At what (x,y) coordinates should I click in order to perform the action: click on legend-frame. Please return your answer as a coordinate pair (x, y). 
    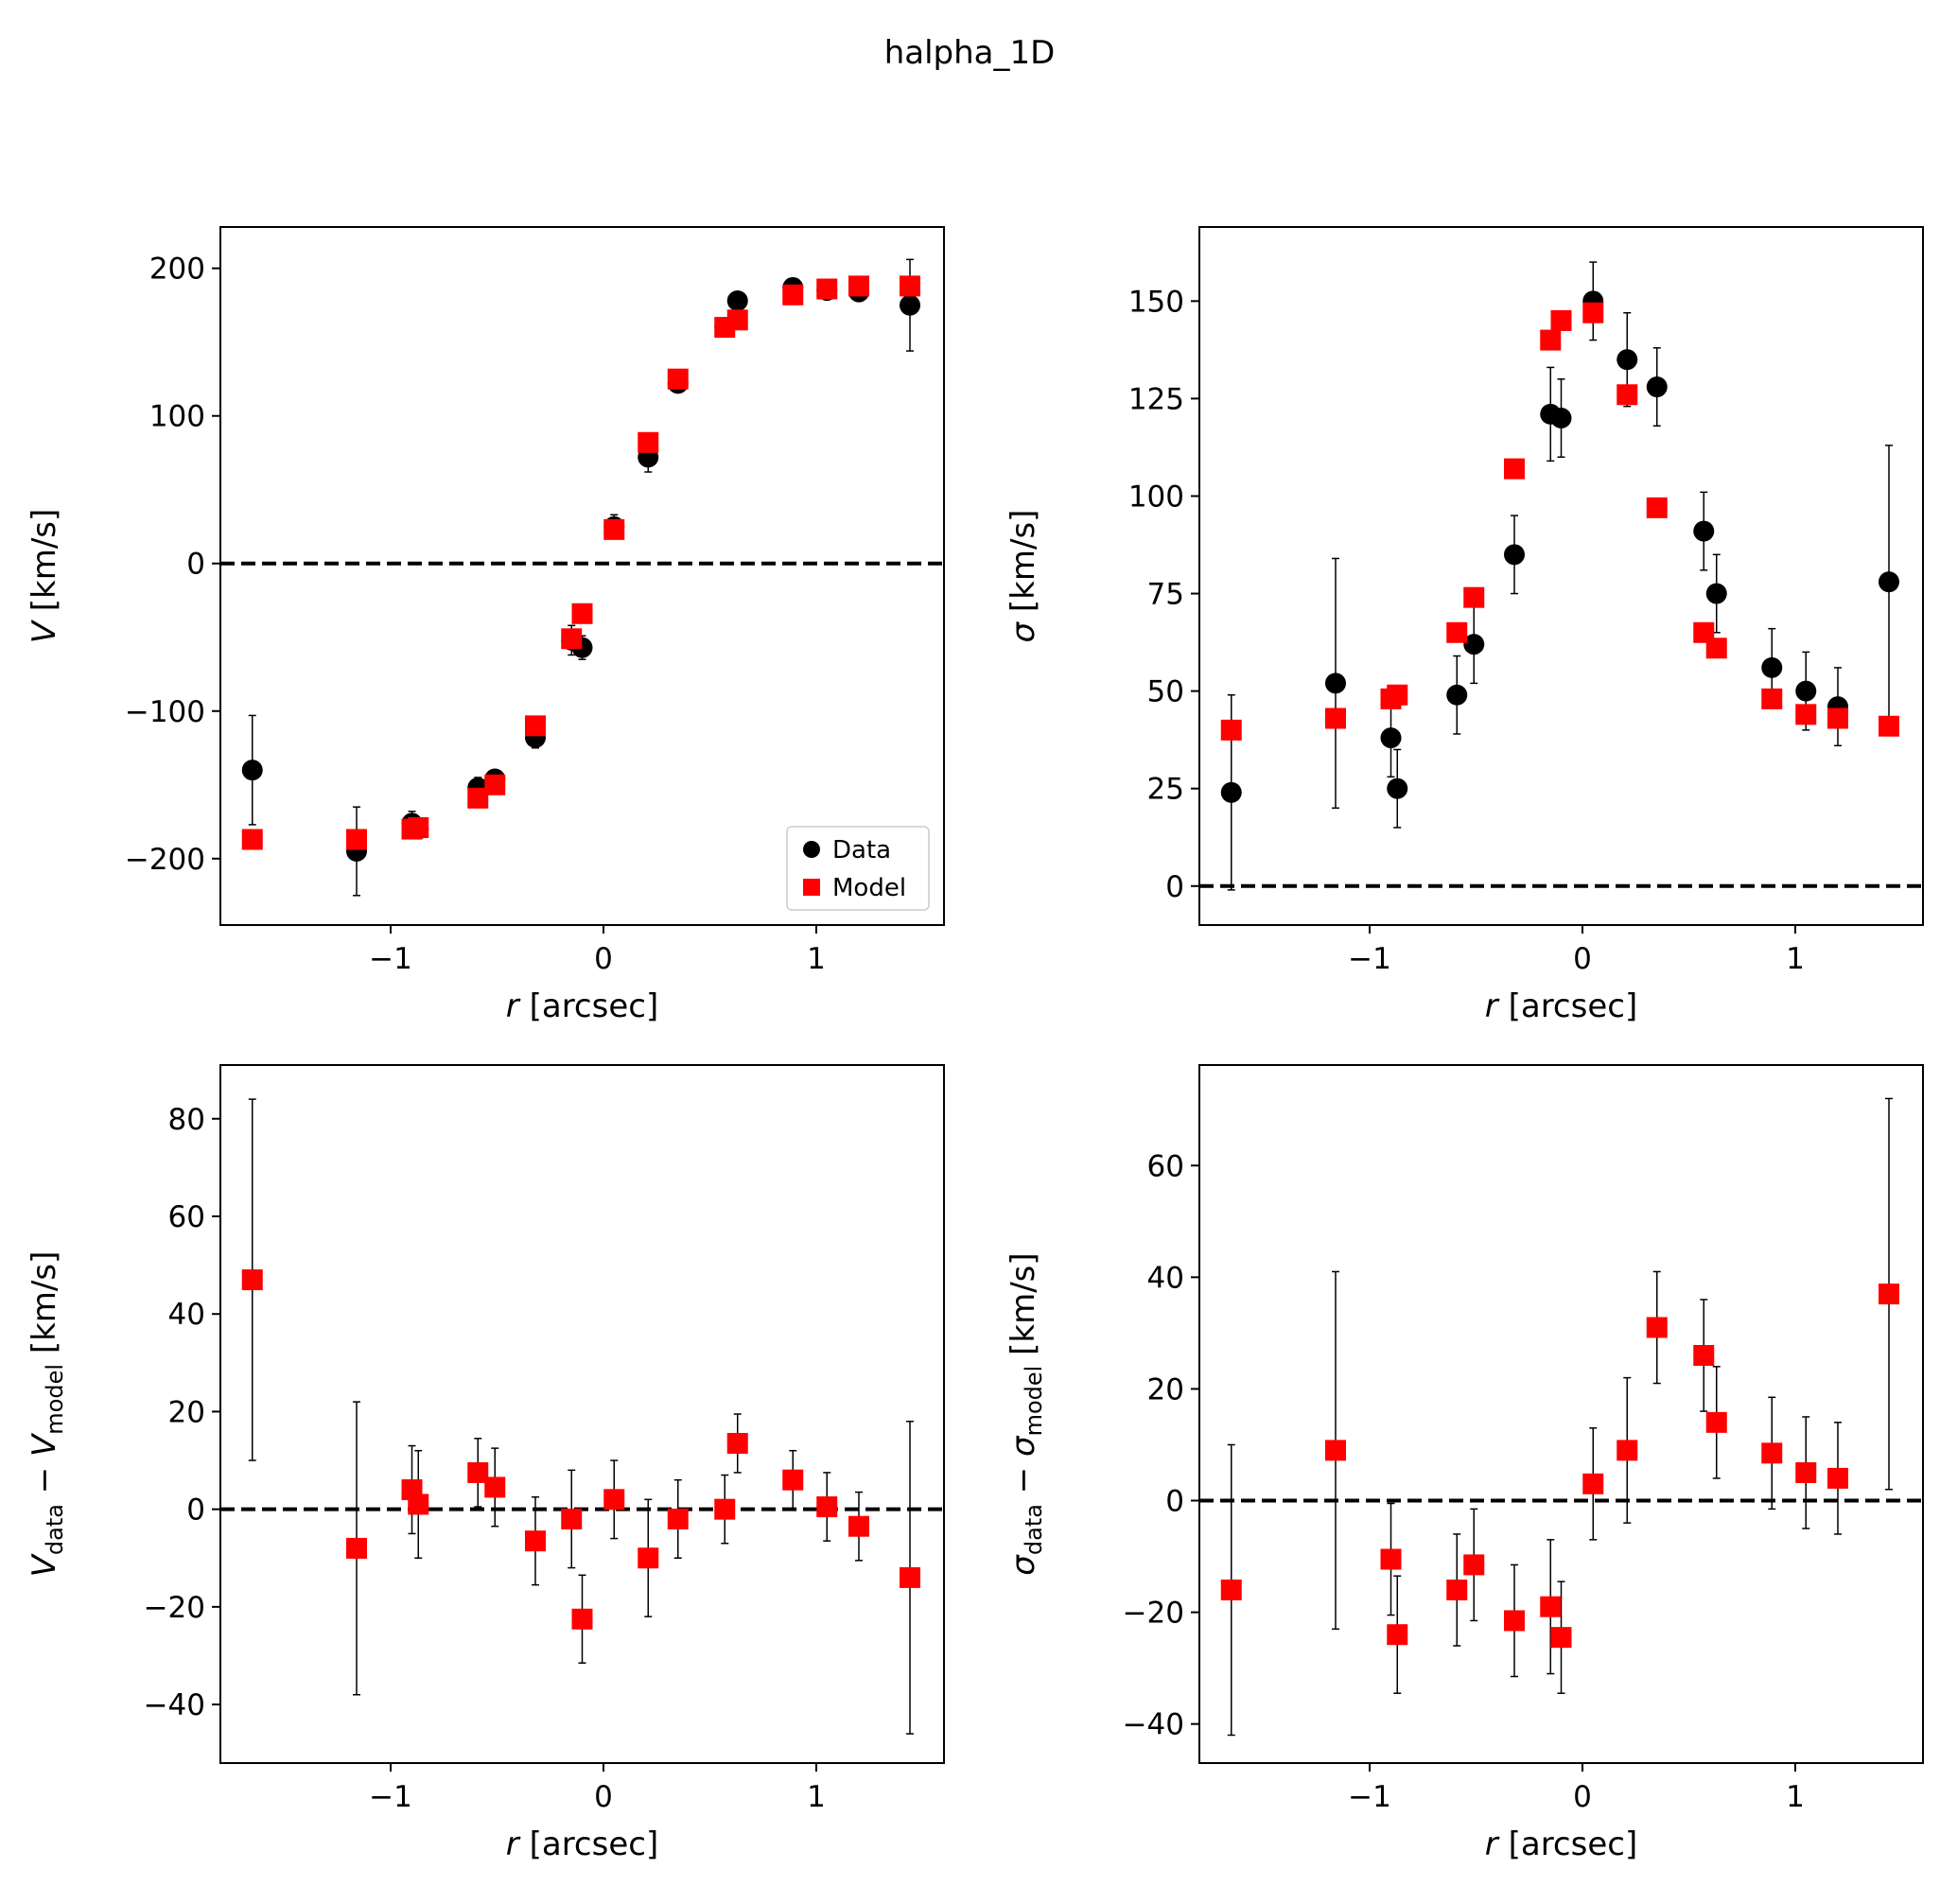
    Looking at the image, I should click on (858, 869).